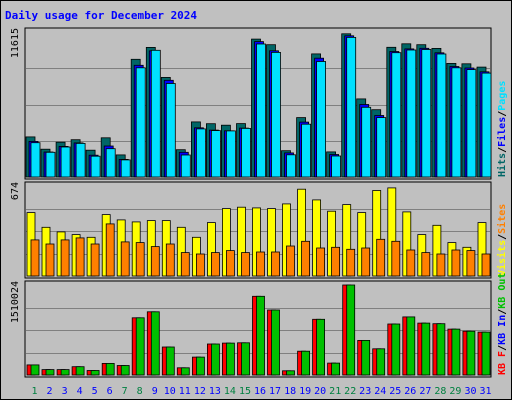  Describe the element at coordinates (350, 391) in the screenshot. I see `day-label: 22` at that location.